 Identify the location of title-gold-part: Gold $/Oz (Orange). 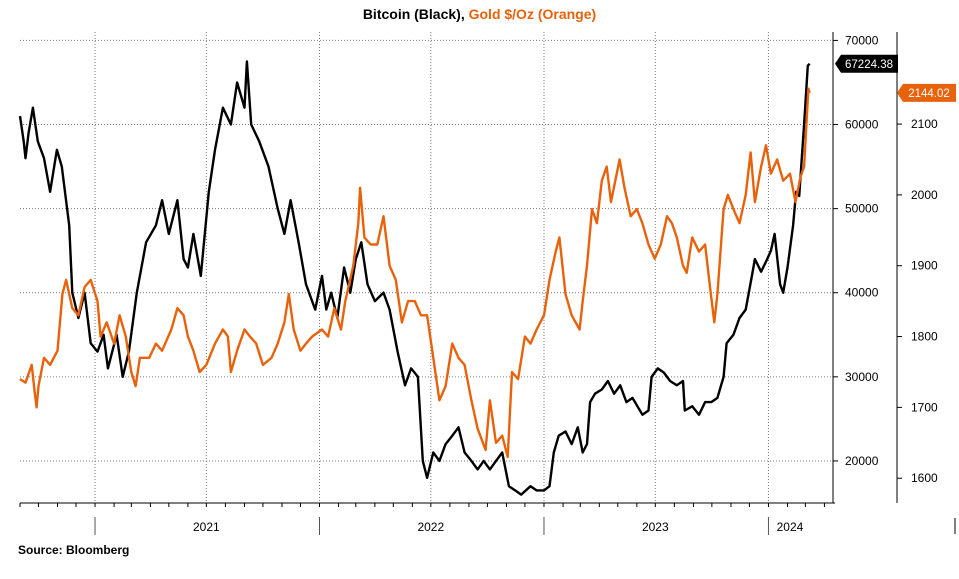
(532, 14).